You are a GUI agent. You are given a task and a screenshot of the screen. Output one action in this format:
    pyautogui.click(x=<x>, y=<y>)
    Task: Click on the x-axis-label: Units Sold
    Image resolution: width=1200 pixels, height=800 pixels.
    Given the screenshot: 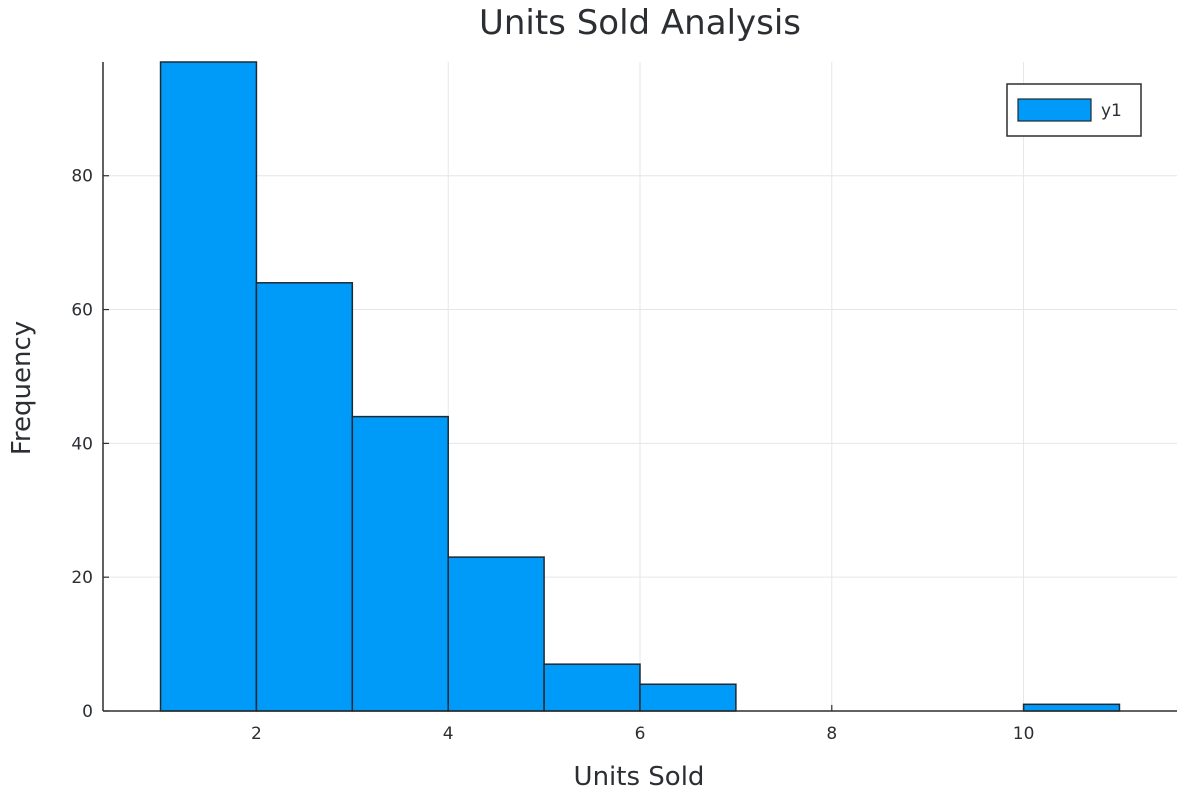 What is the action you would take?
    pyautogui.click(x=639, y=777)
    